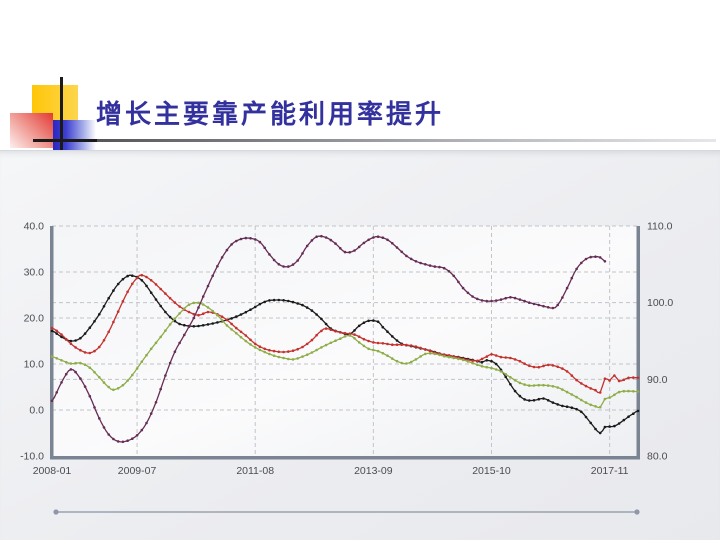 Image resolution: width=720 pixels, height=540 pixels. What do you see at coordinates (56, 512) in the screenshot?
I see `bottom-rule-left-dot` at bounding box center [56, 512].